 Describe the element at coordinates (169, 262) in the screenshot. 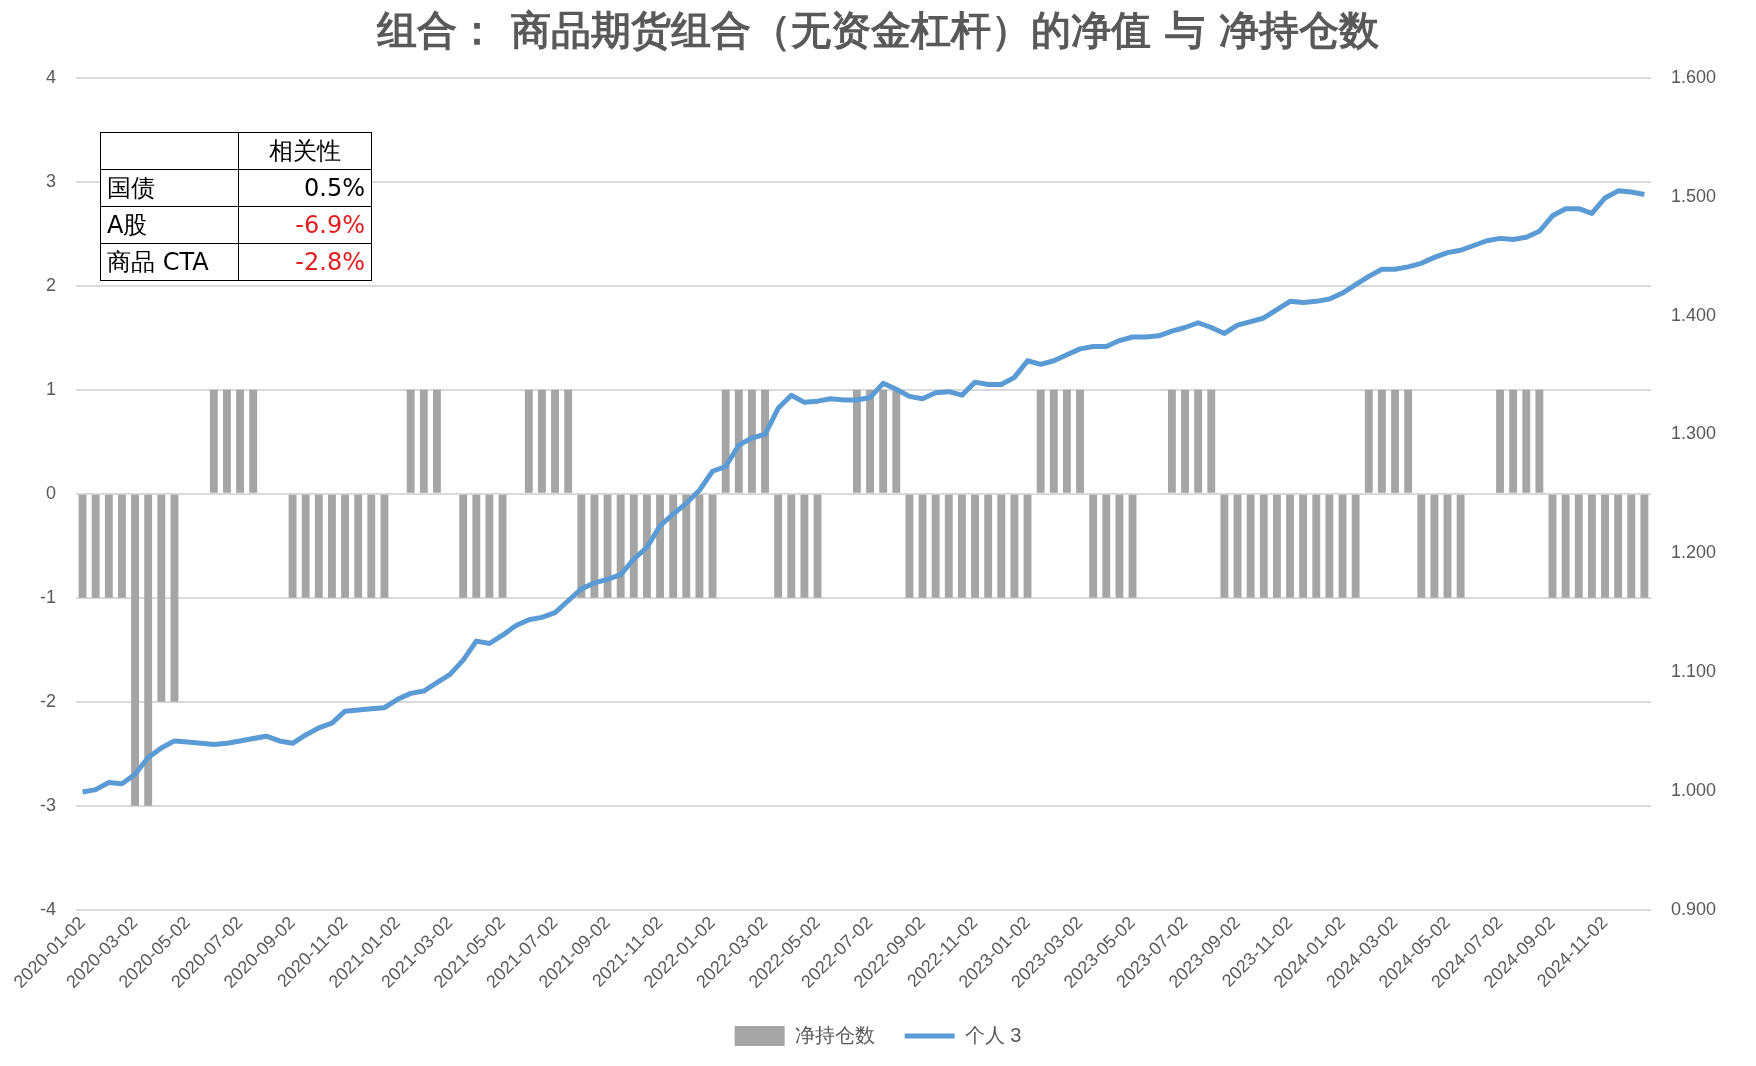

I see `annotation: 商品 CTA` at that location.